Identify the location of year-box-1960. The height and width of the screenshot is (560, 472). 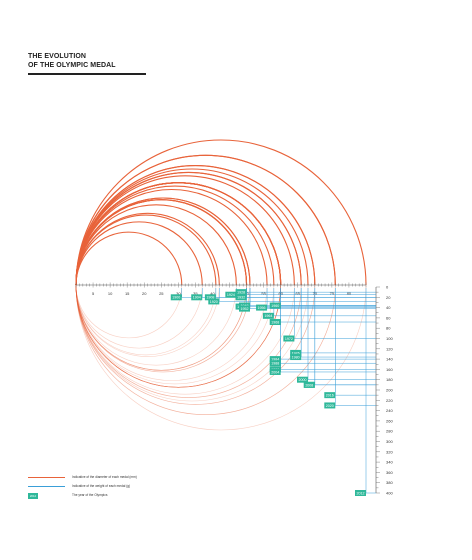
(275, 305).